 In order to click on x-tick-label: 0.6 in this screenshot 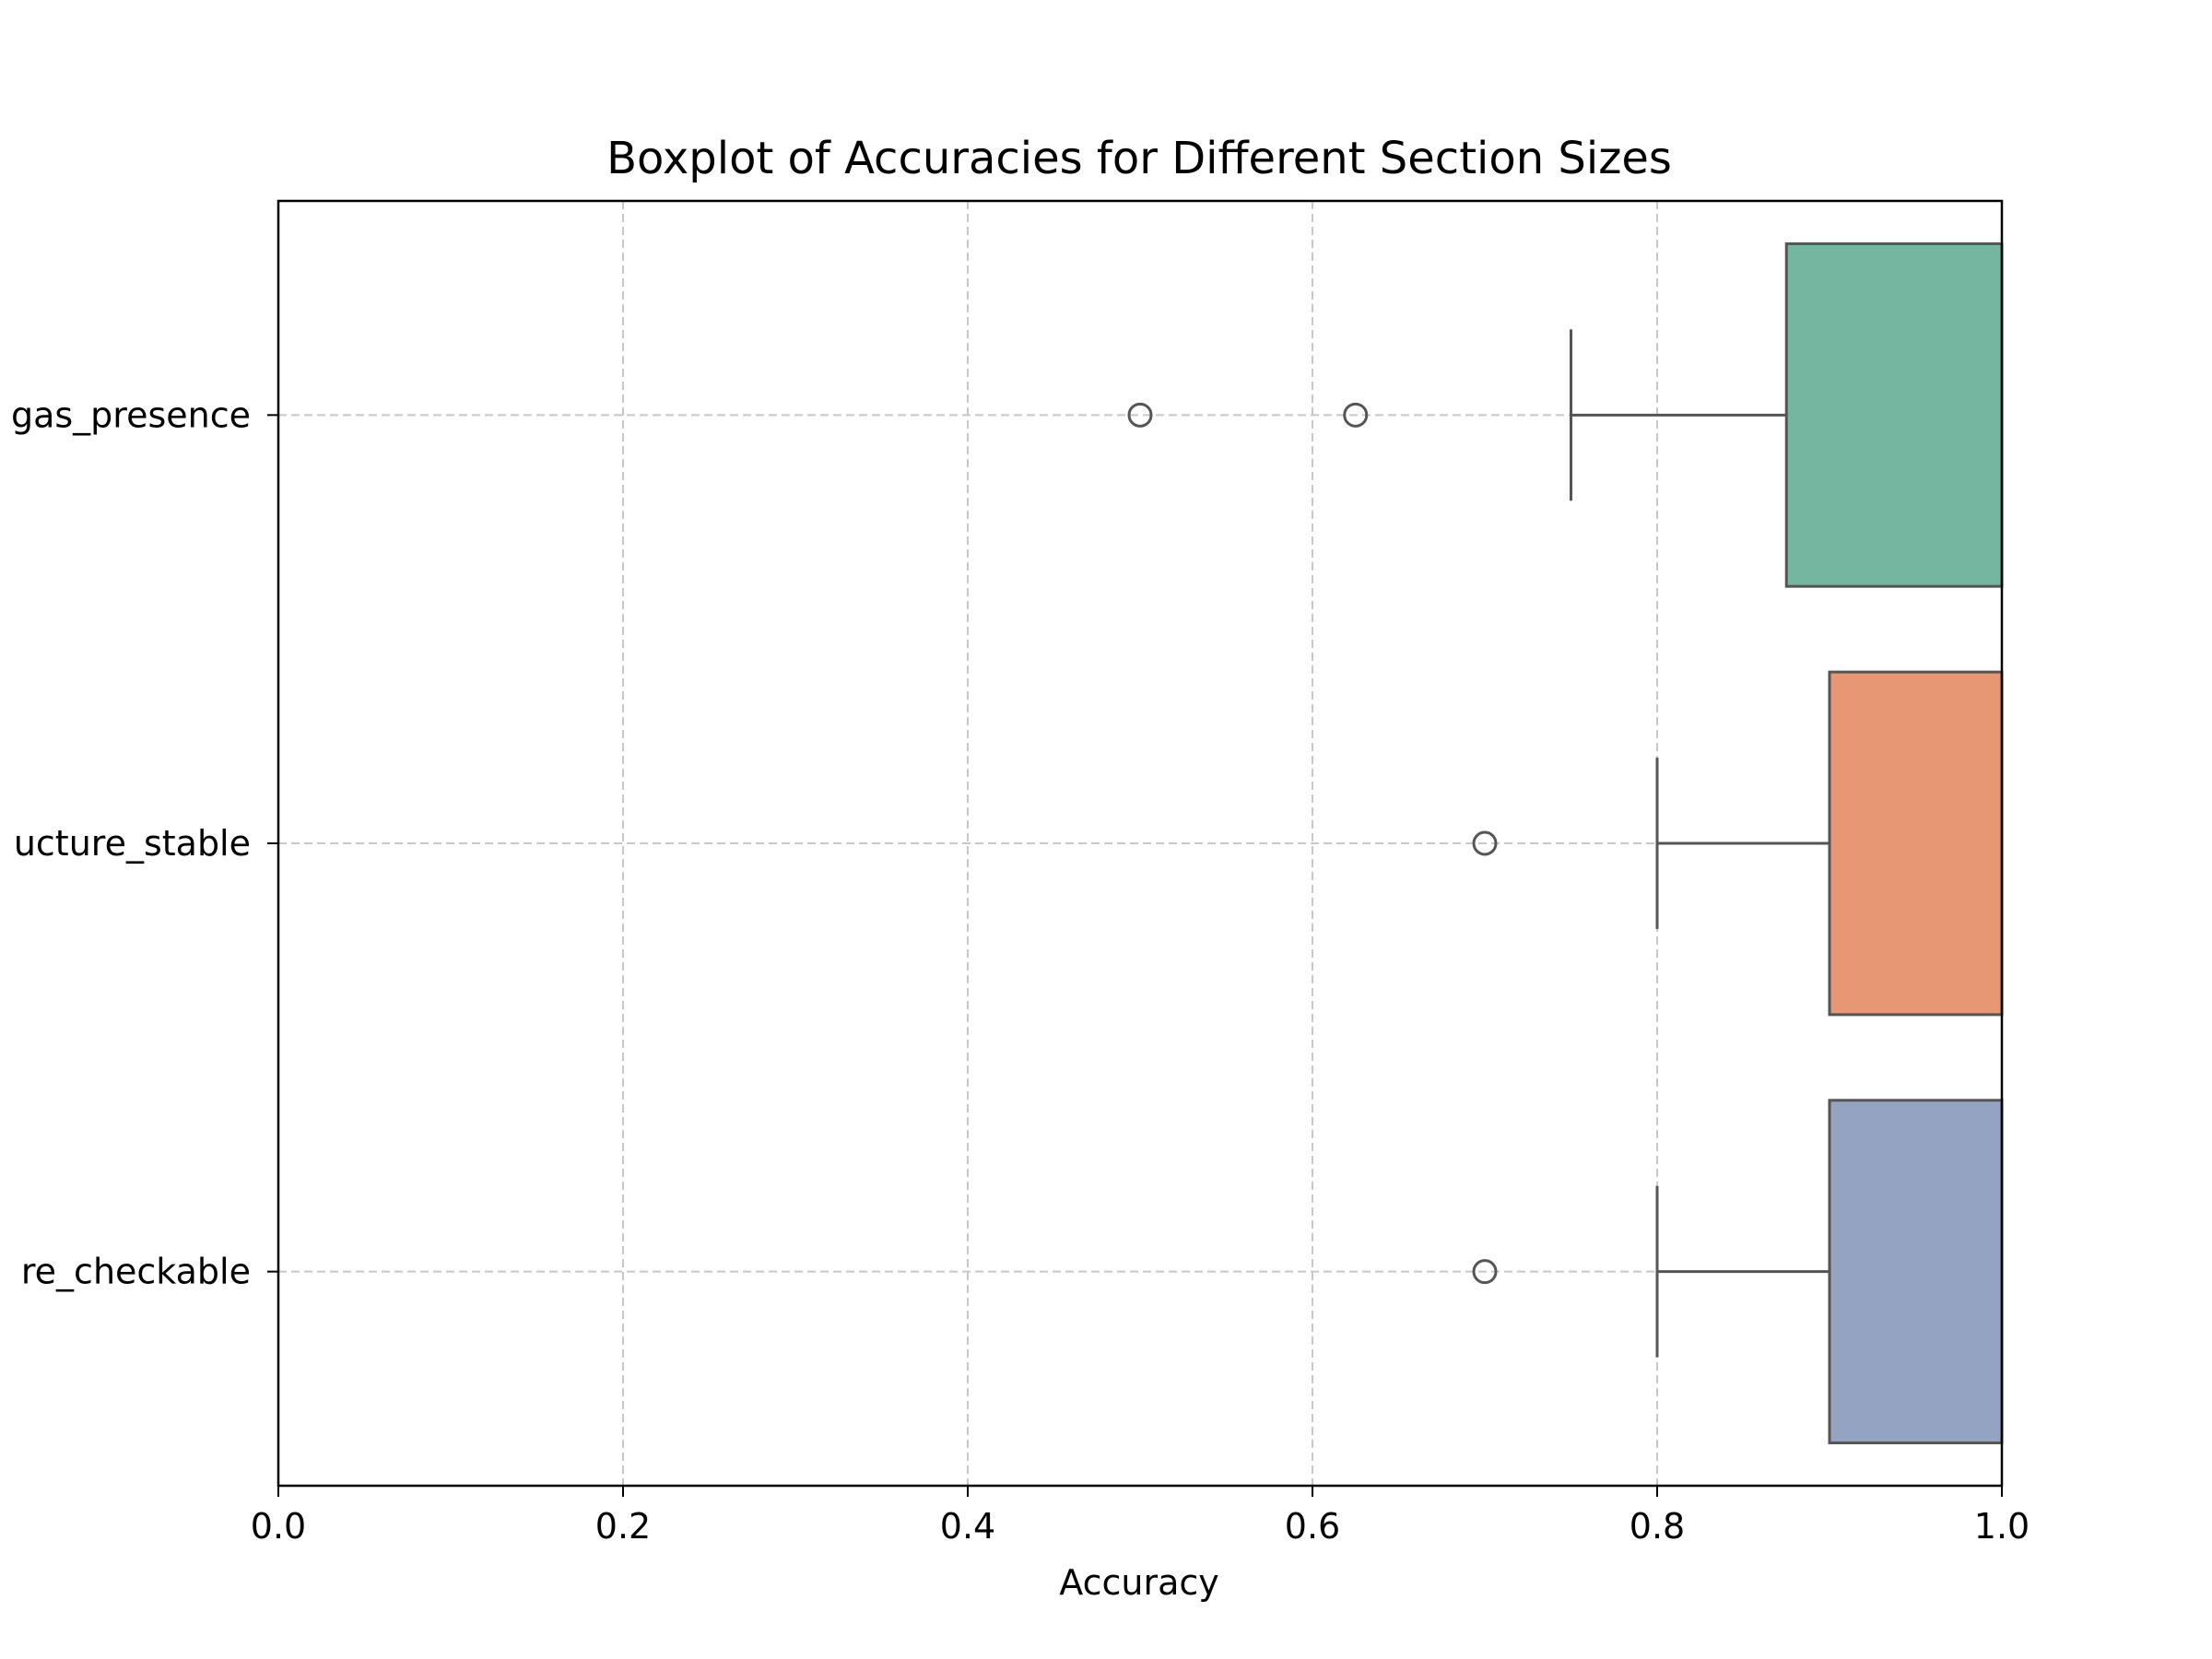, I will do `click(1312, 1526)`.